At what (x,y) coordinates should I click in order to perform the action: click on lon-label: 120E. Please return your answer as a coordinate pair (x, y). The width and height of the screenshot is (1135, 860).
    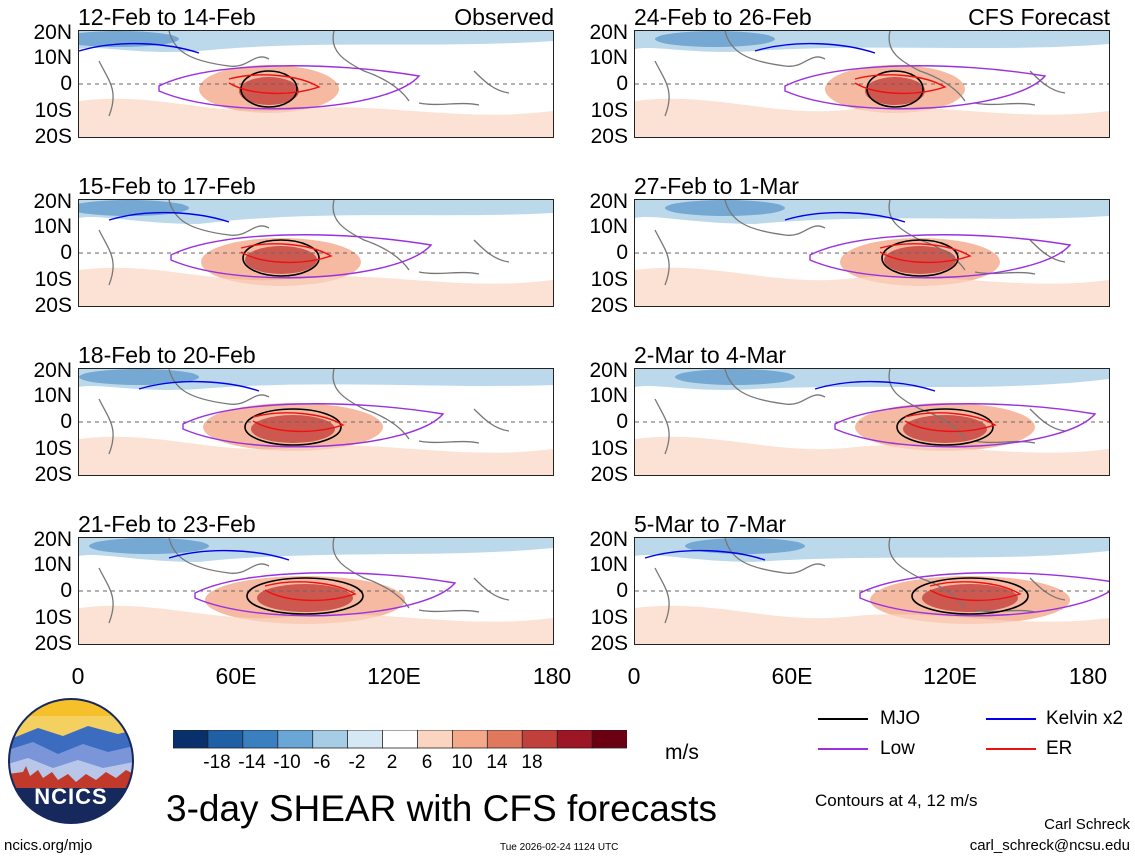
    Looking at the image, I should click on (950, 676).